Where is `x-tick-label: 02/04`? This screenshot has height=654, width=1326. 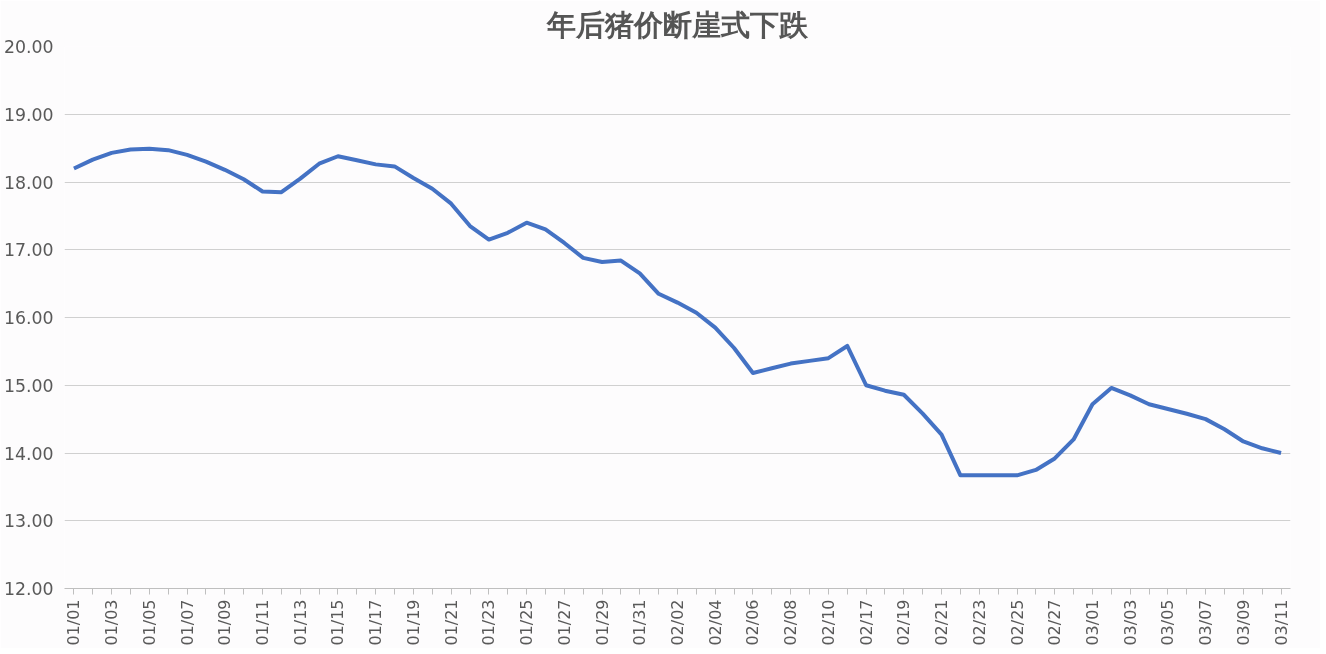 x-tick-label: 02/04 is located at coordinates (715, 622).